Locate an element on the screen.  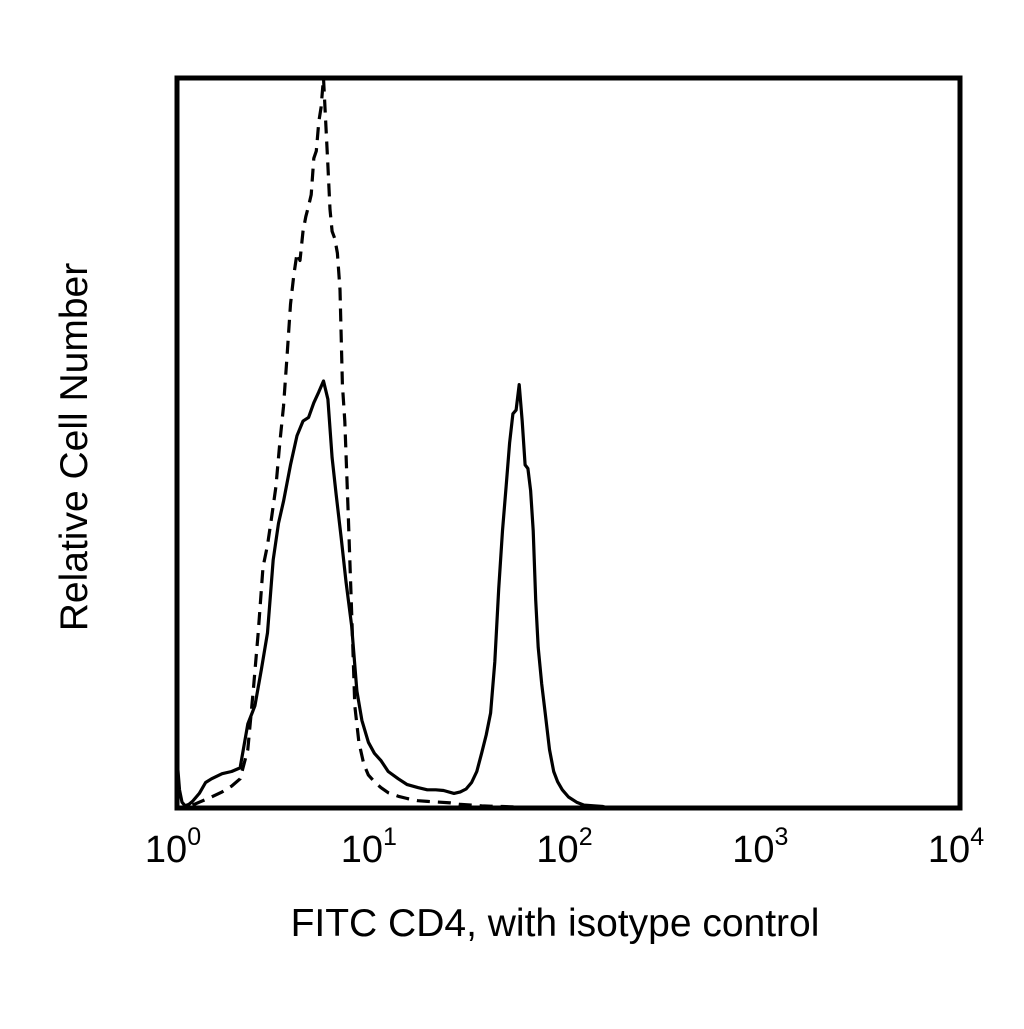
x-tick-label: 10² is located at coordinates (564, 847).